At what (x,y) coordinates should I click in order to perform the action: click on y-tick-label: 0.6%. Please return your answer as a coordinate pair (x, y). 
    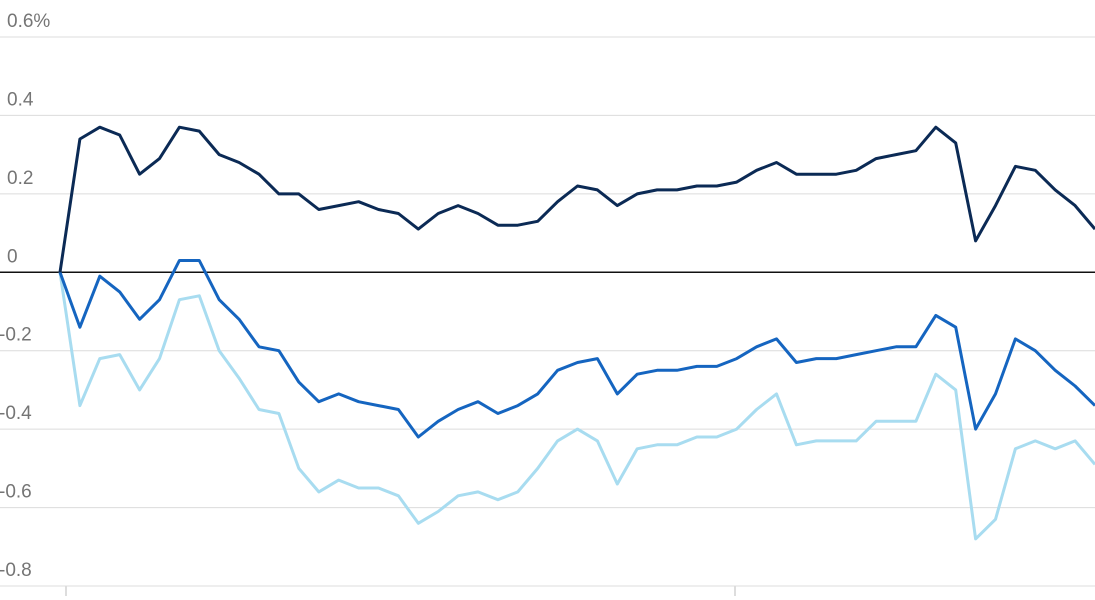
    Looking at the image, I should click on (28, 21).